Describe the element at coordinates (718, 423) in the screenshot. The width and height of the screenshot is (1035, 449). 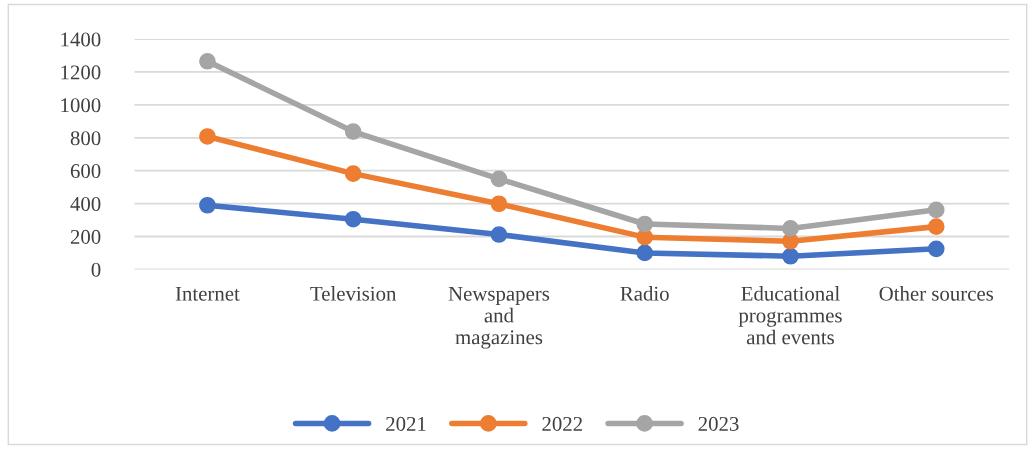
I see `legend-label: 2023` at that location.